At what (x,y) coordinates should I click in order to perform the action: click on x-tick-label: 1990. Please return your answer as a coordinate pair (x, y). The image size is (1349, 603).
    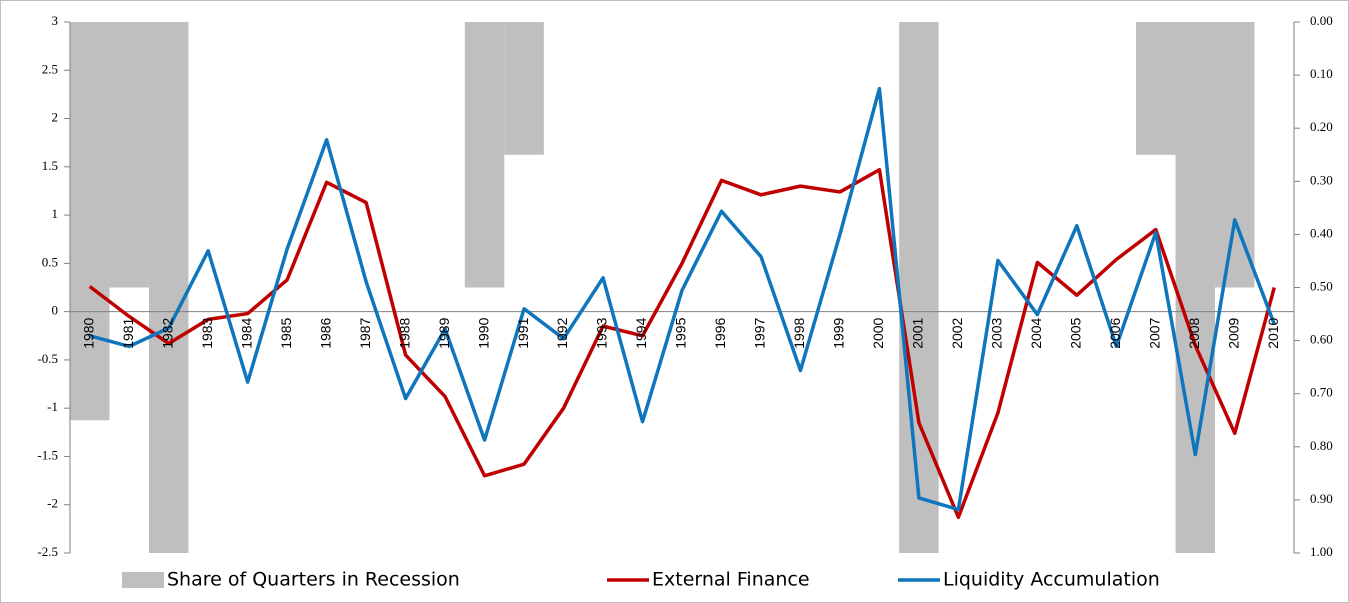
    Looking at the image, I should click on (483, 332).